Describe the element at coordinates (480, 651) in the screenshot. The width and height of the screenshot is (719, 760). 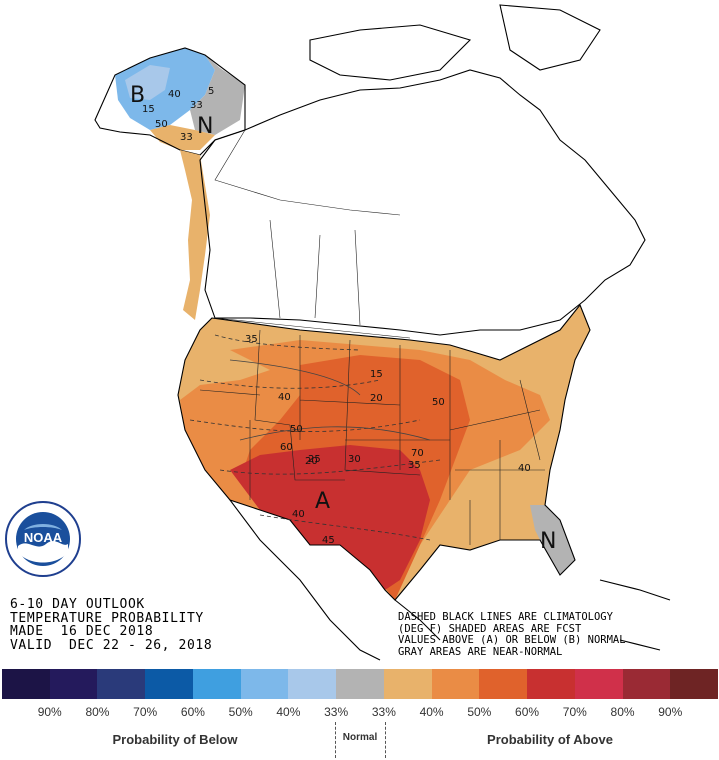
I see `note-line: GRAY AREAS ARE NEAR-NORMAL` at that location.